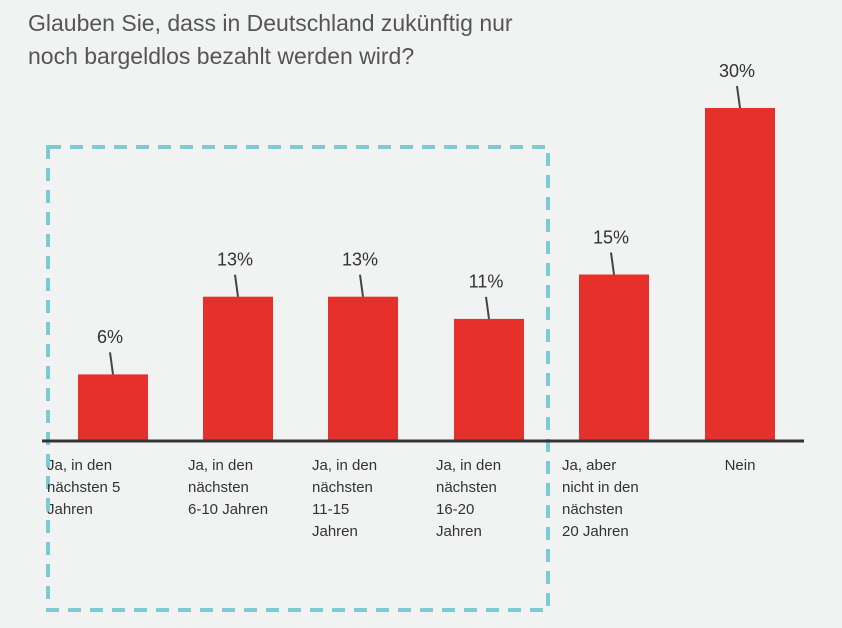 This screenshot has width=842, height=628. What do you see at coordinates (110, 337) in the screenshot?
I see `value-label: 6%` at bounding box center [110, 337].